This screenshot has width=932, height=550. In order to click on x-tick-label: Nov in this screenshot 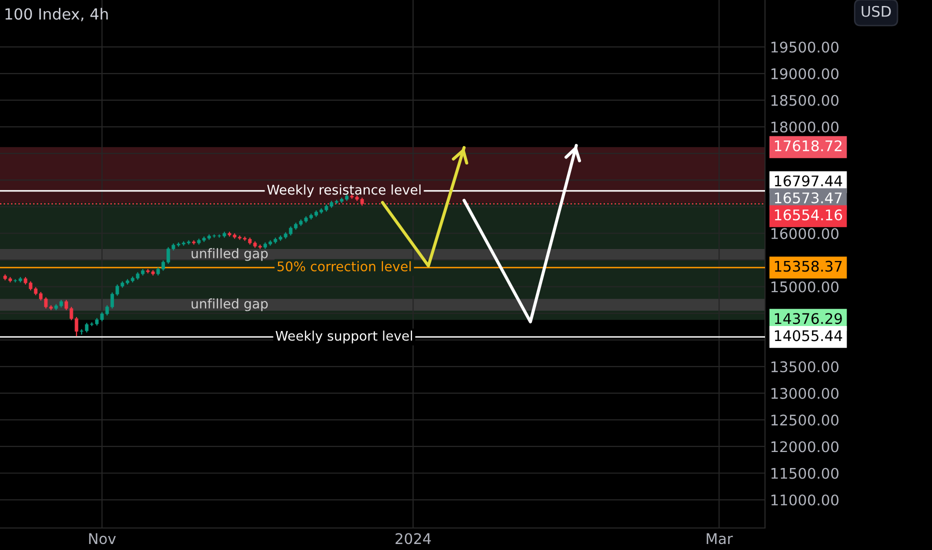, I will do `click(102, 538)`.